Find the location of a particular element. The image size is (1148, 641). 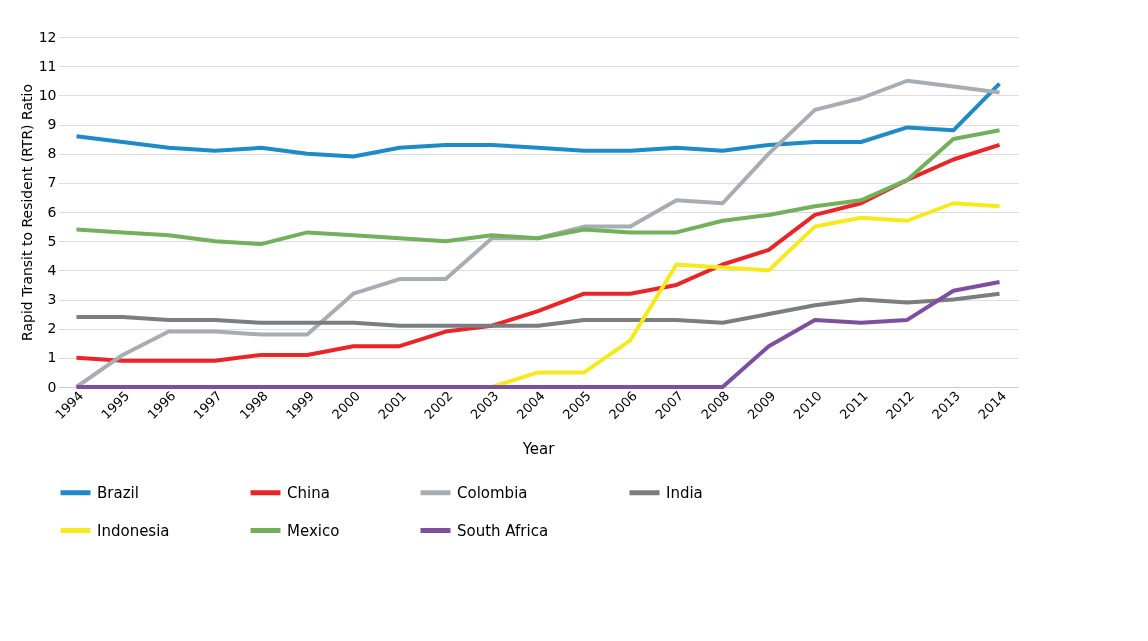

y-tick-label: 7 is located at coordinates (52, 182).